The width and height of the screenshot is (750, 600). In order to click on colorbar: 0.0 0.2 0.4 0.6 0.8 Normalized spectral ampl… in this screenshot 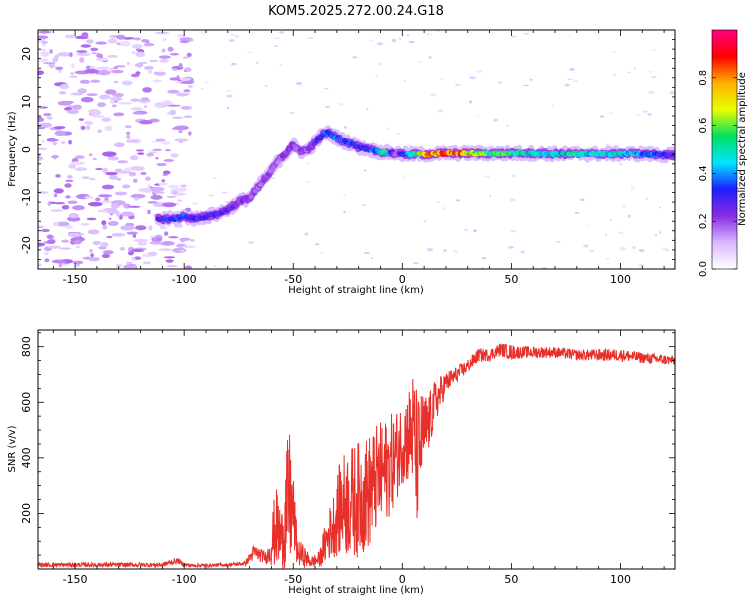, I will do `click(723, 153)`.